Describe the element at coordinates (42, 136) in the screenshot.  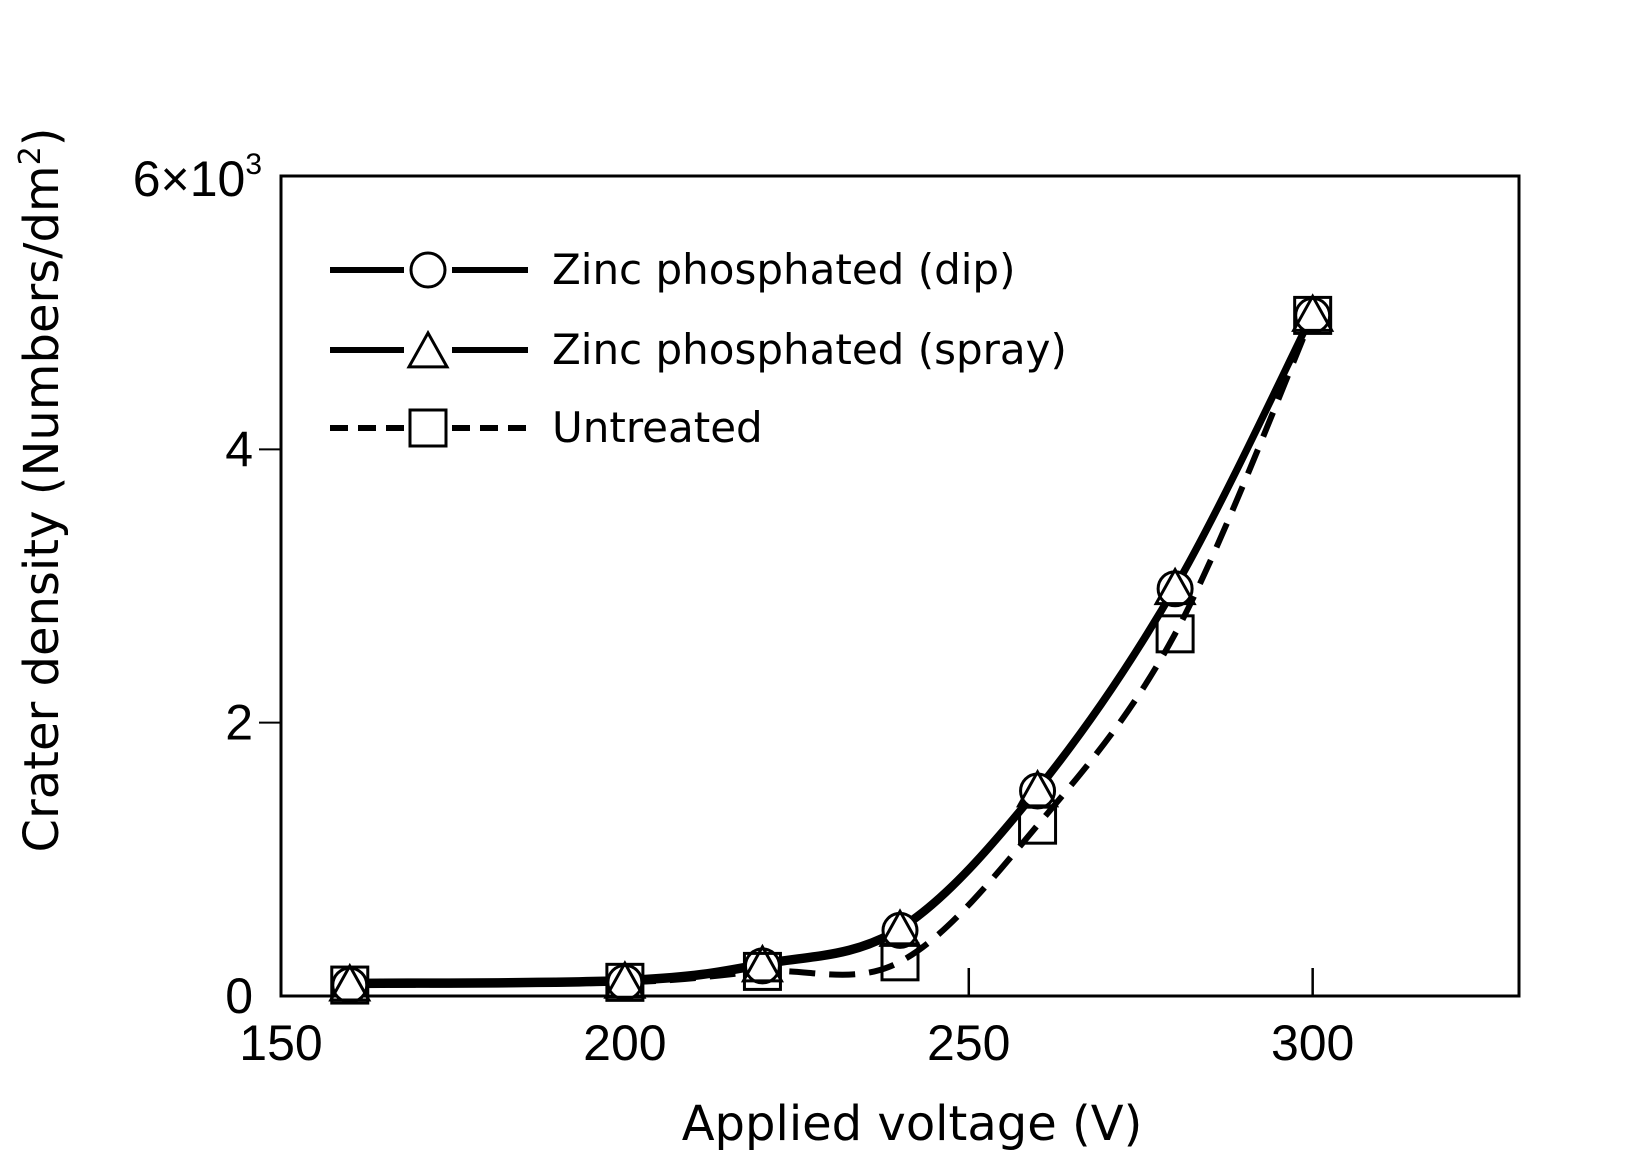
I see `y-axis-title-end: )` at that location.